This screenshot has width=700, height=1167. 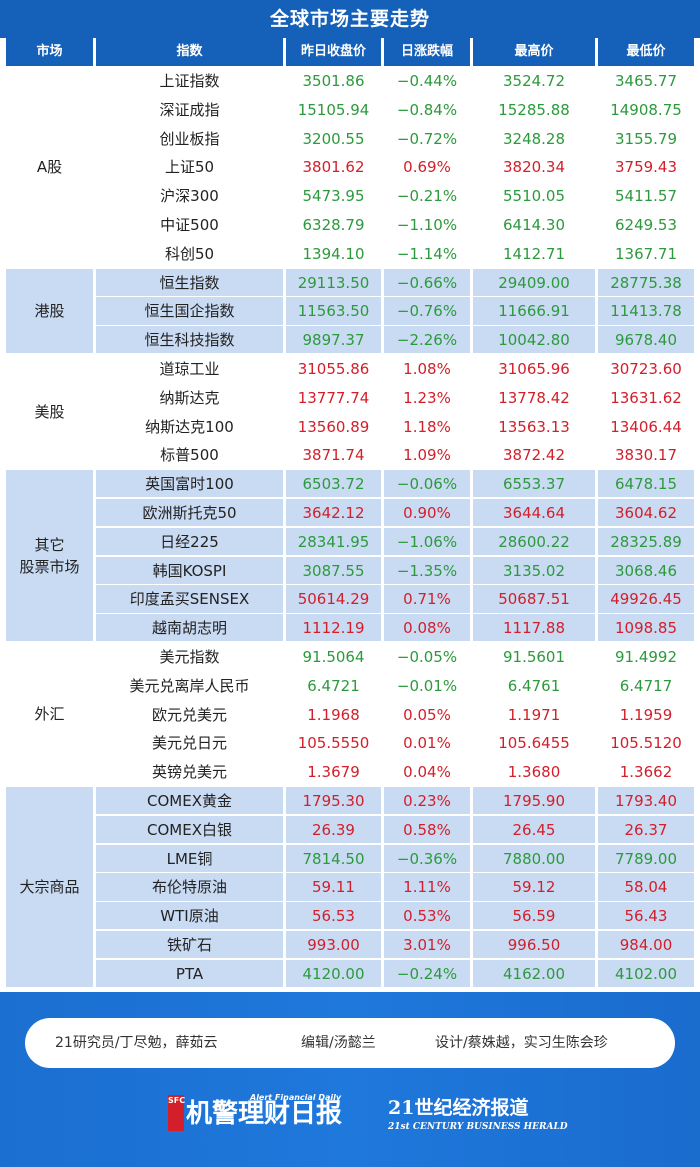 What do you see at coordinates (333, 916) in the screenshot?
I see `cell-close: 56.53` at bounding box center [333, 916].